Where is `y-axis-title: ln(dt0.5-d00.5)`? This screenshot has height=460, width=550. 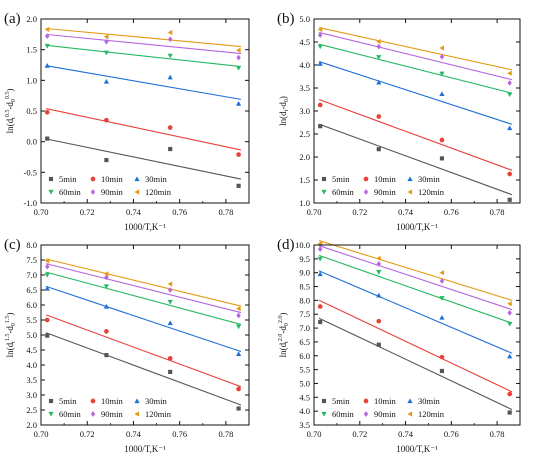
y-axis-title: ln(dt0.5-d00.5) is located at coordinates (11, 111).